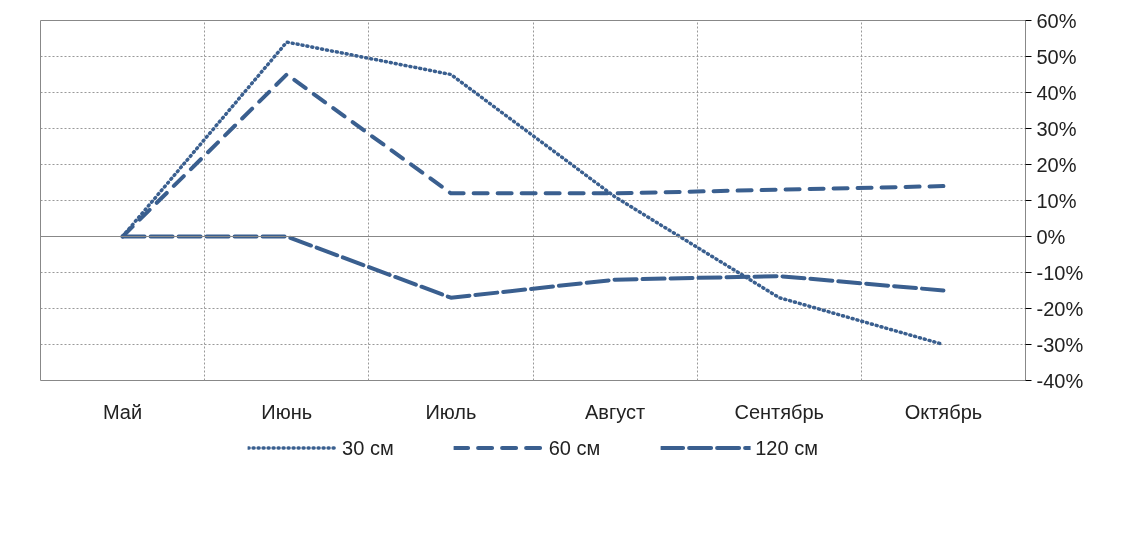 The width and height of the screenshot is (1134, 540). What do you see at coordinates (287, 411) in the screenshot?
I see `x-tick-label: Июнь` at bounding box center [287, 411].